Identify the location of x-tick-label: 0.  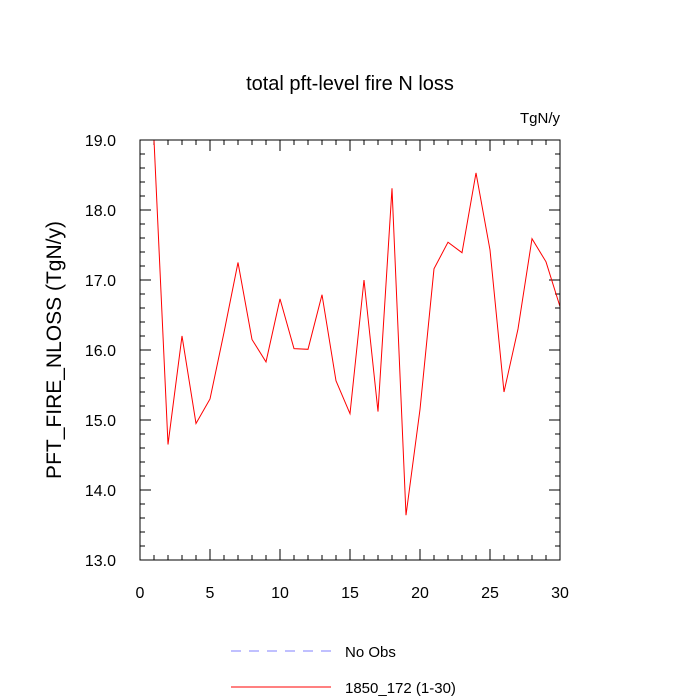
(140, 593).